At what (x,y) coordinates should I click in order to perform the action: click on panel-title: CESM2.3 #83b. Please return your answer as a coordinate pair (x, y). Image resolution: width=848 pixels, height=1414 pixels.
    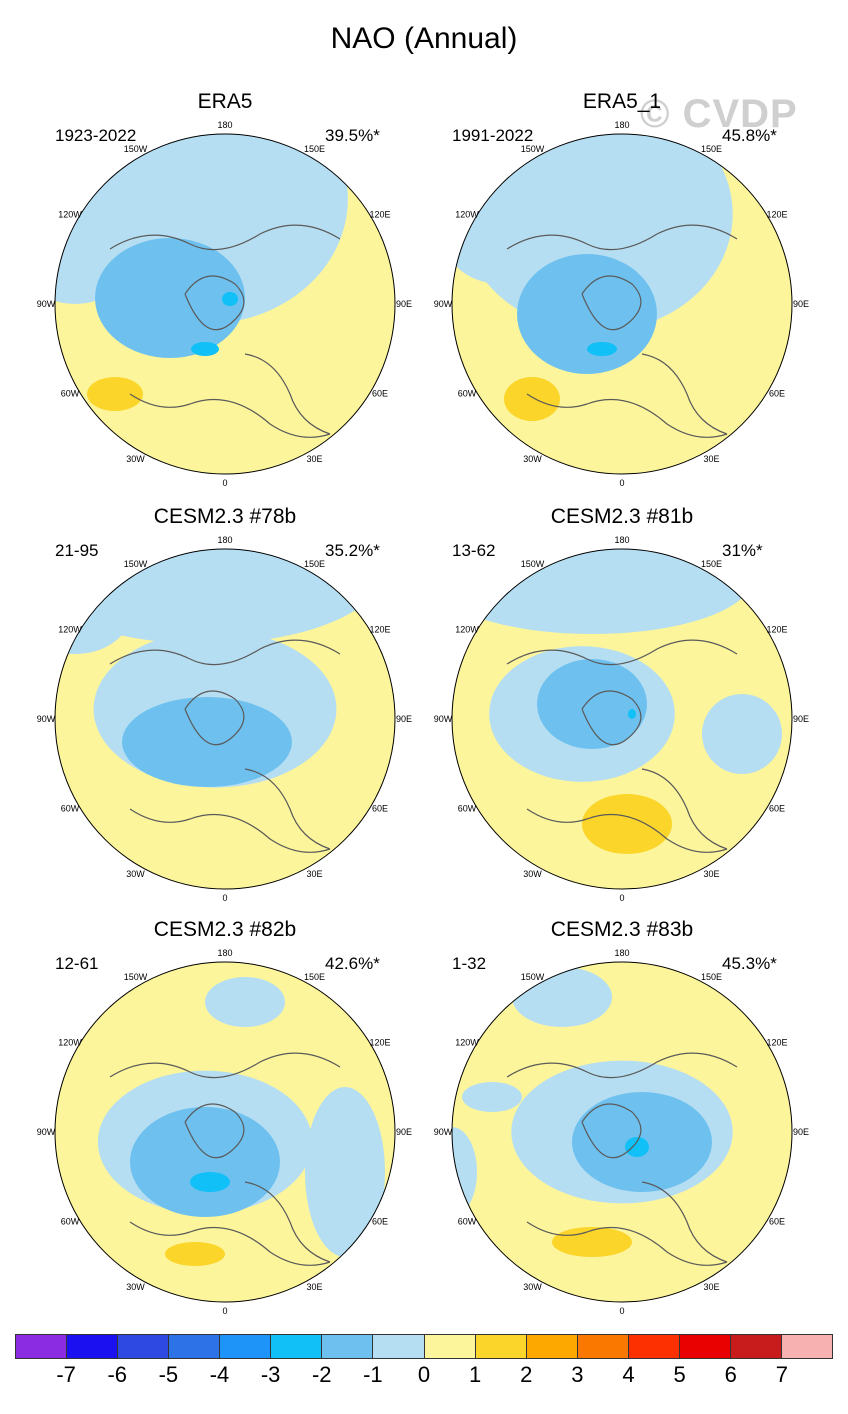
    Looking at the image, I should click on (622, 929).